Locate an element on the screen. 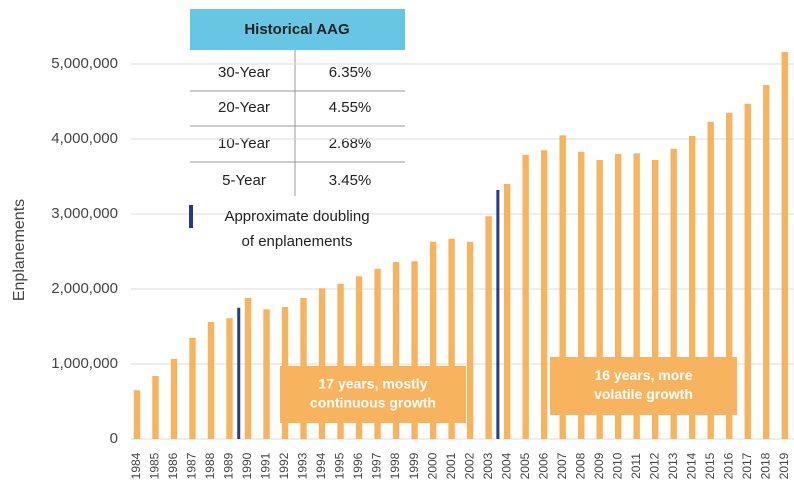 The width and height of the screenshot is (794, 490). x-tick-label: 2004 is located at coordinates (506, 465).